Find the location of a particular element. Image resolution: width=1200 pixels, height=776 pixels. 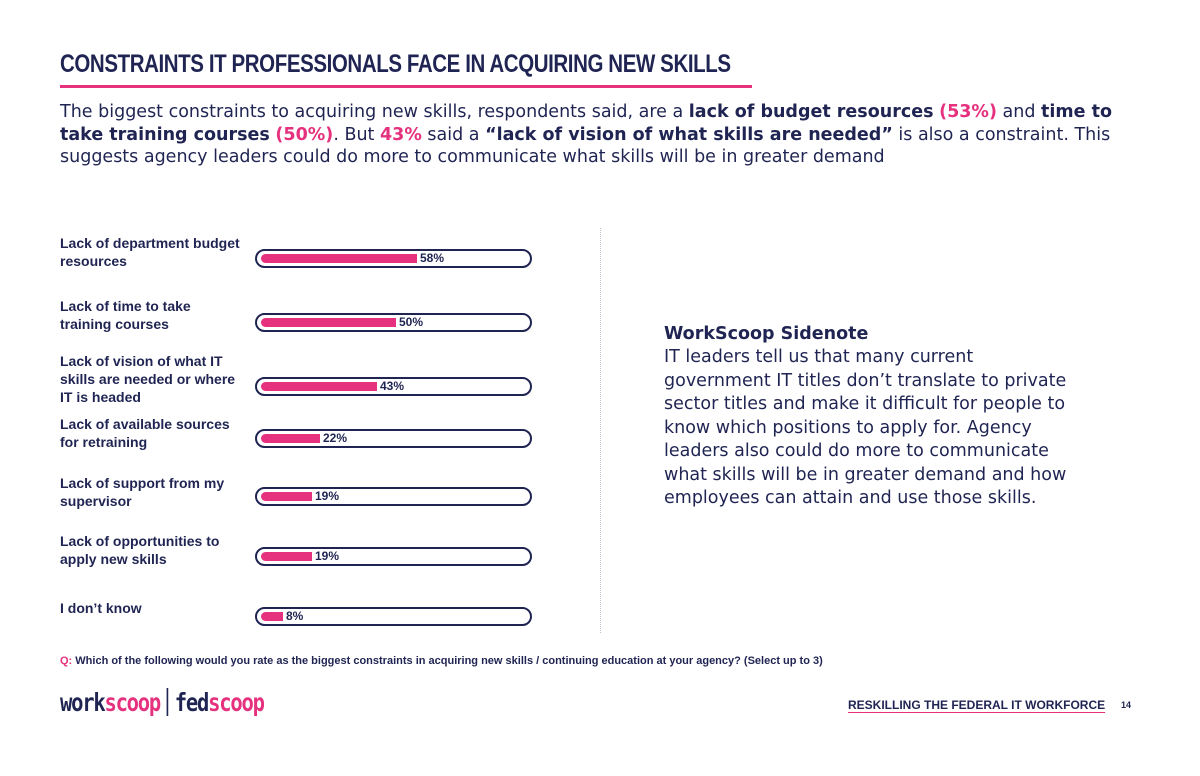

question-prefix: Q: is located at coordinates (66, 661).